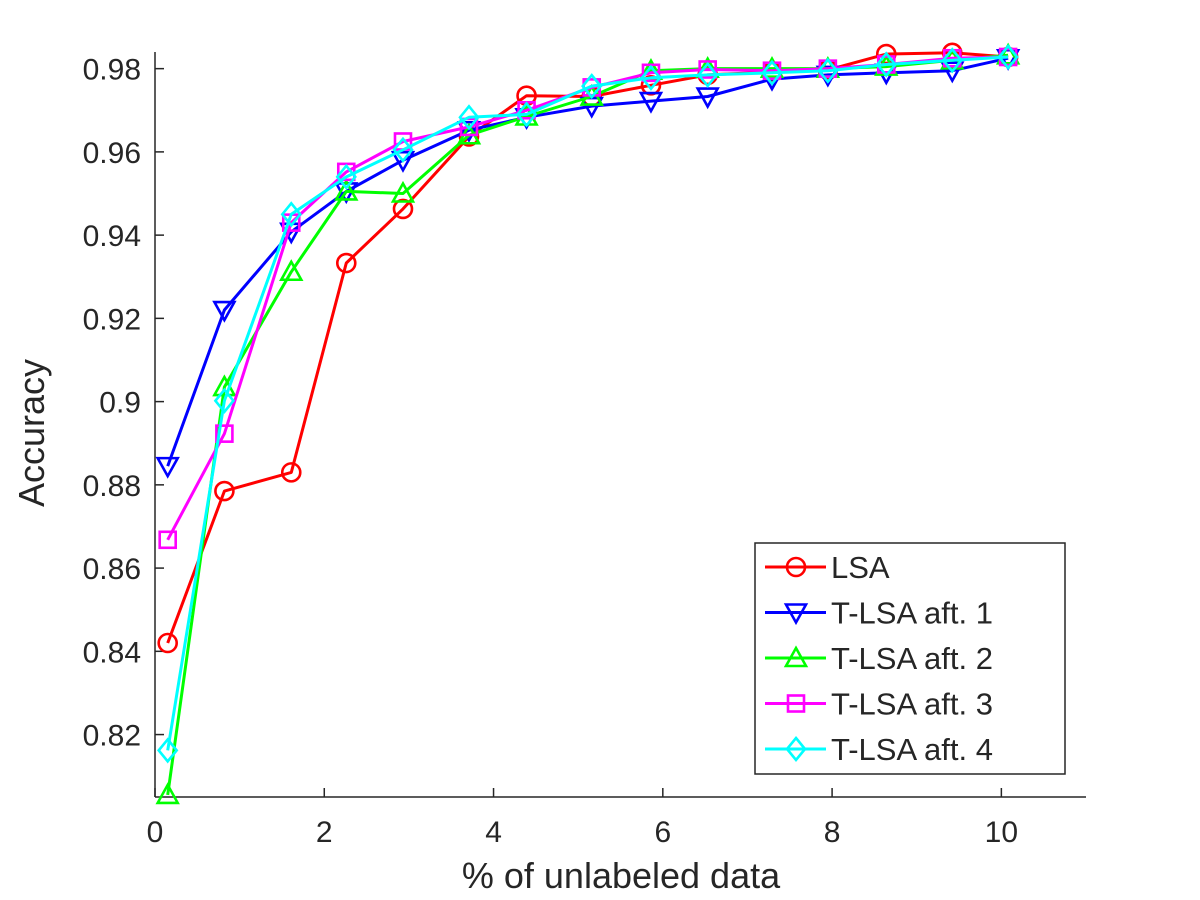  What do you see at coordinates (912, 704) in the screenshot?
I see `legend-label: T-LSA aft. 3` at bounding box center [912, 704].